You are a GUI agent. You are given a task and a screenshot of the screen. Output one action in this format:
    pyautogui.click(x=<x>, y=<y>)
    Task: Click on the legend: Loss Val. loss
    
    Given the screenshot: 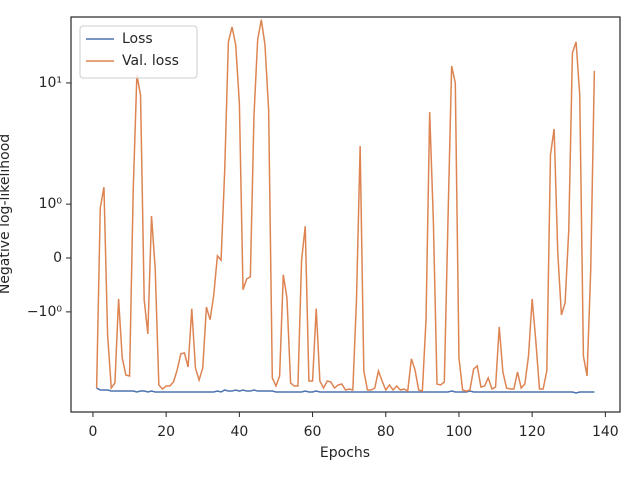 What is the action you would take?
    pyautogui.click(x=138, y=52)
    